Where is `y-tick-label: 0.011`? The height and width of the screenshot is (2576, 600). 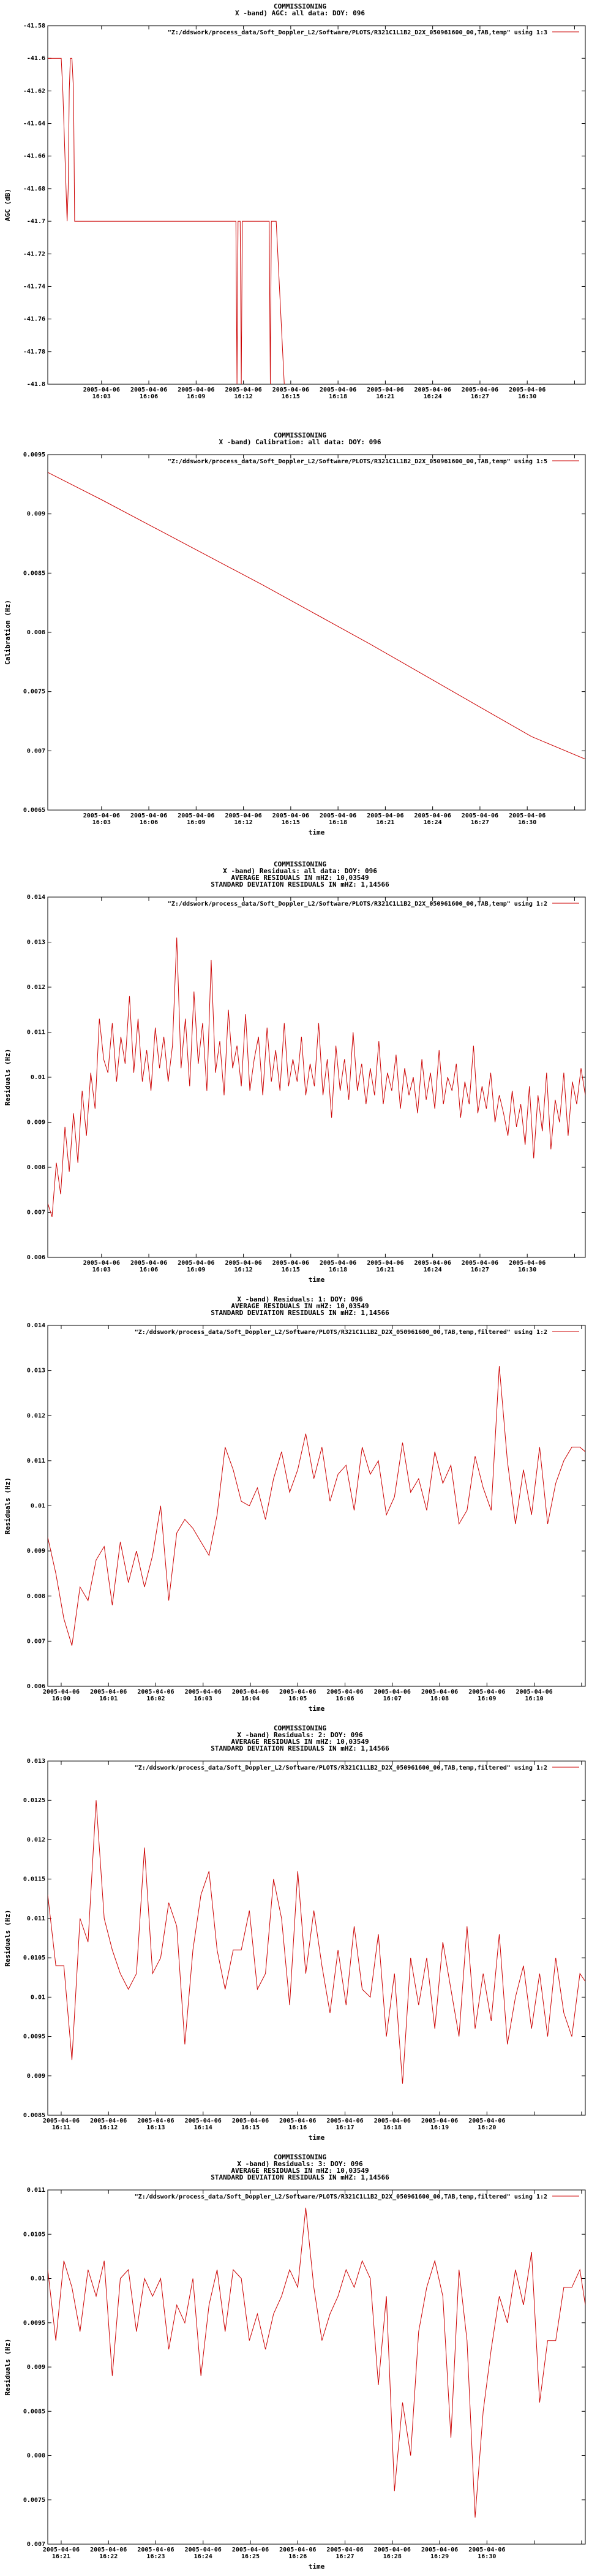
y-tick-label: 0.011 is located at coordinates (36, 1032).